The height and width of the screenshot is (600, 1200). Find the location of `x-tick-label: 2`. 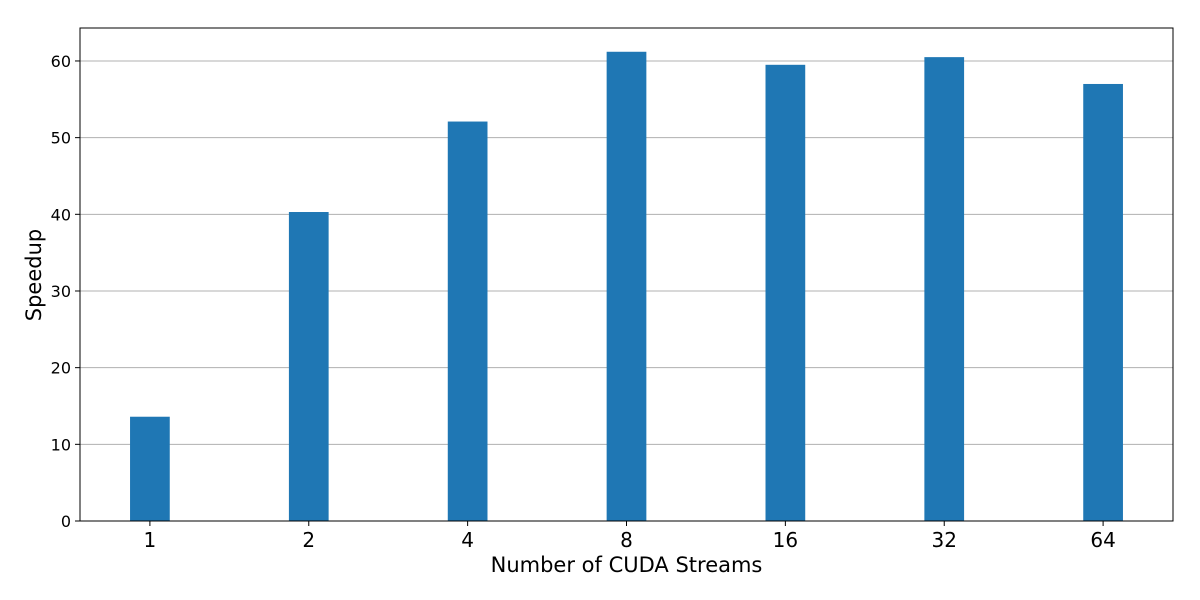

x-tick-label: 2 is located at coordinates (308, 540).